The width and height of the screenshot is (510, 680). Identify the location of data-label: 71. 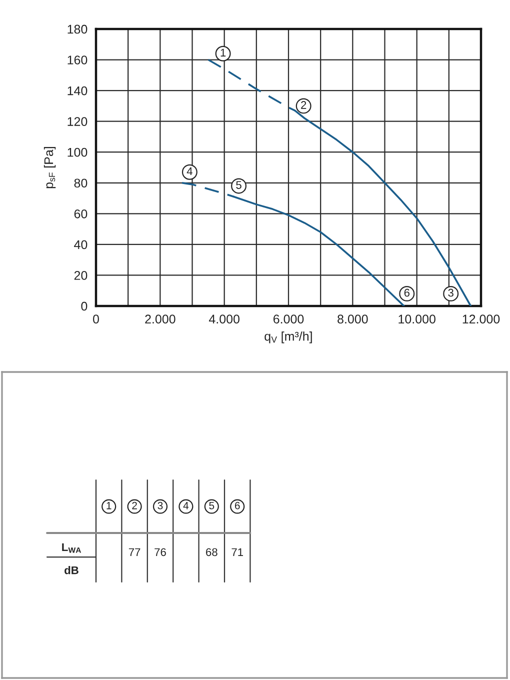
(237, 552).